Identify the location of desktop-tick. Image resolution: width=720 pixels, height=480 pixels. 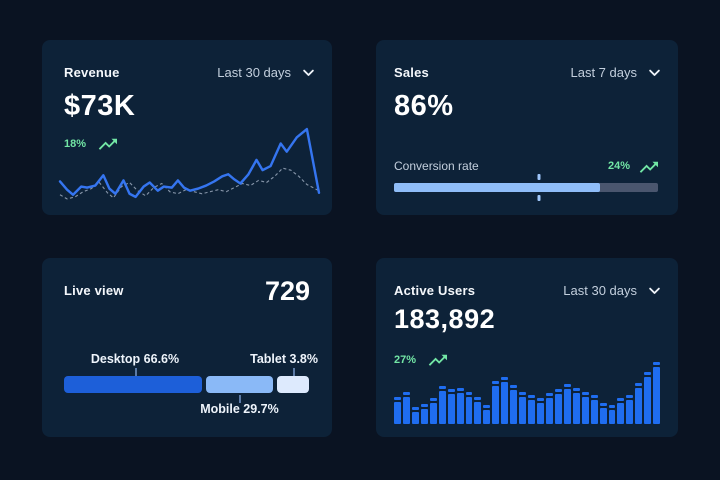
(136, 372).